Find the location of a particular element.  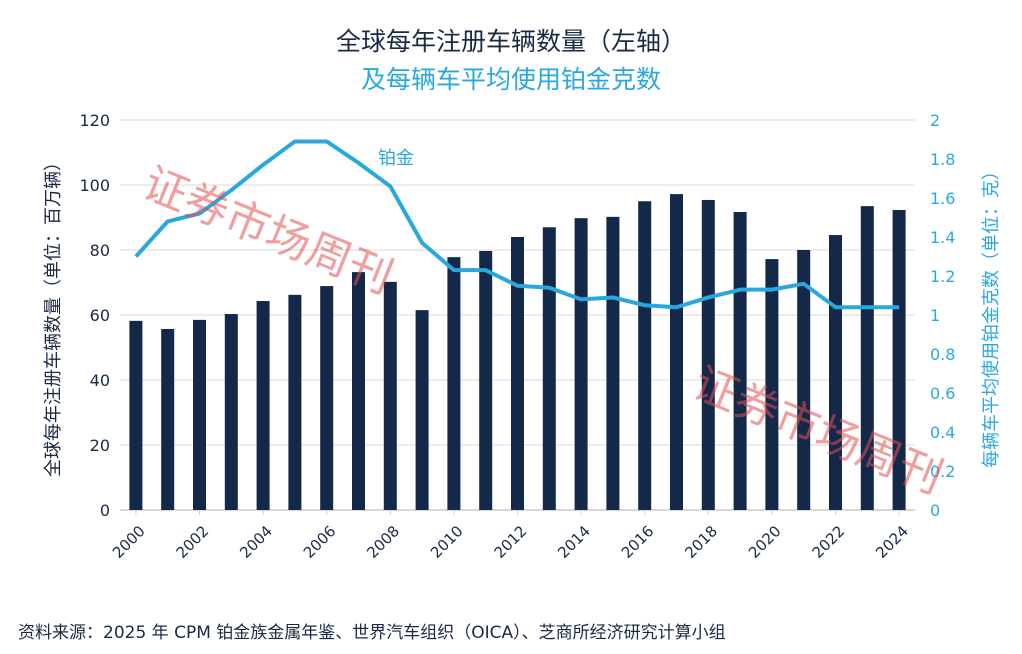

right-tick-label: 0.2 is located at coordinates (942, 471).